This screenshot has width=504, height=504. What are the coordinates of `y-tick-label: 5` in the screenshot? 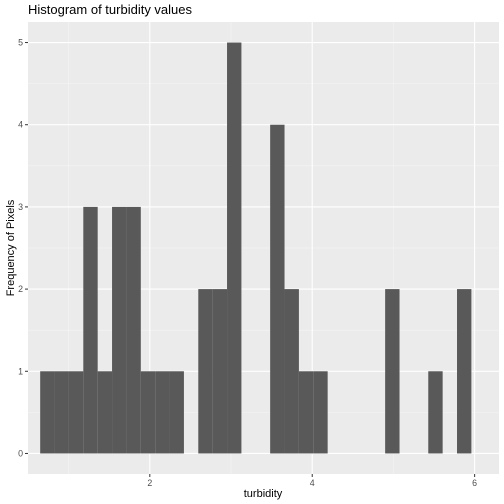 It's located at (20, 43).